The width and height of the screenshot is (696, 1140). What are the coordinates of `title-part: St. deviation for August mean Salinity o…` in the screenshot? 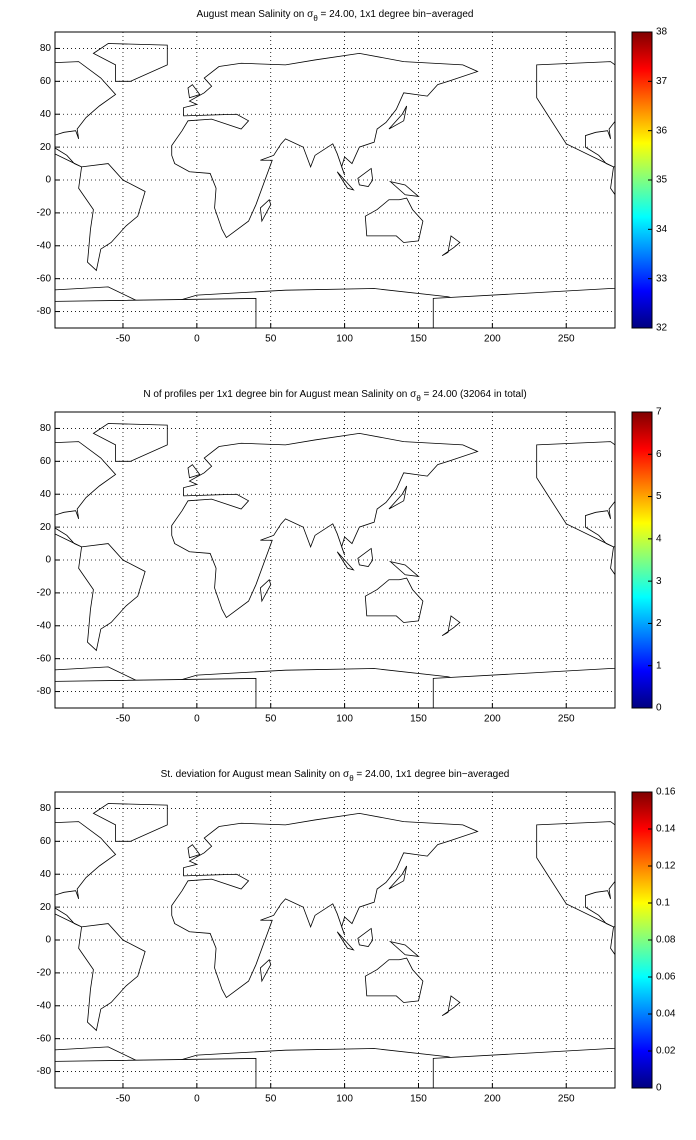 It's located at (255, 774).